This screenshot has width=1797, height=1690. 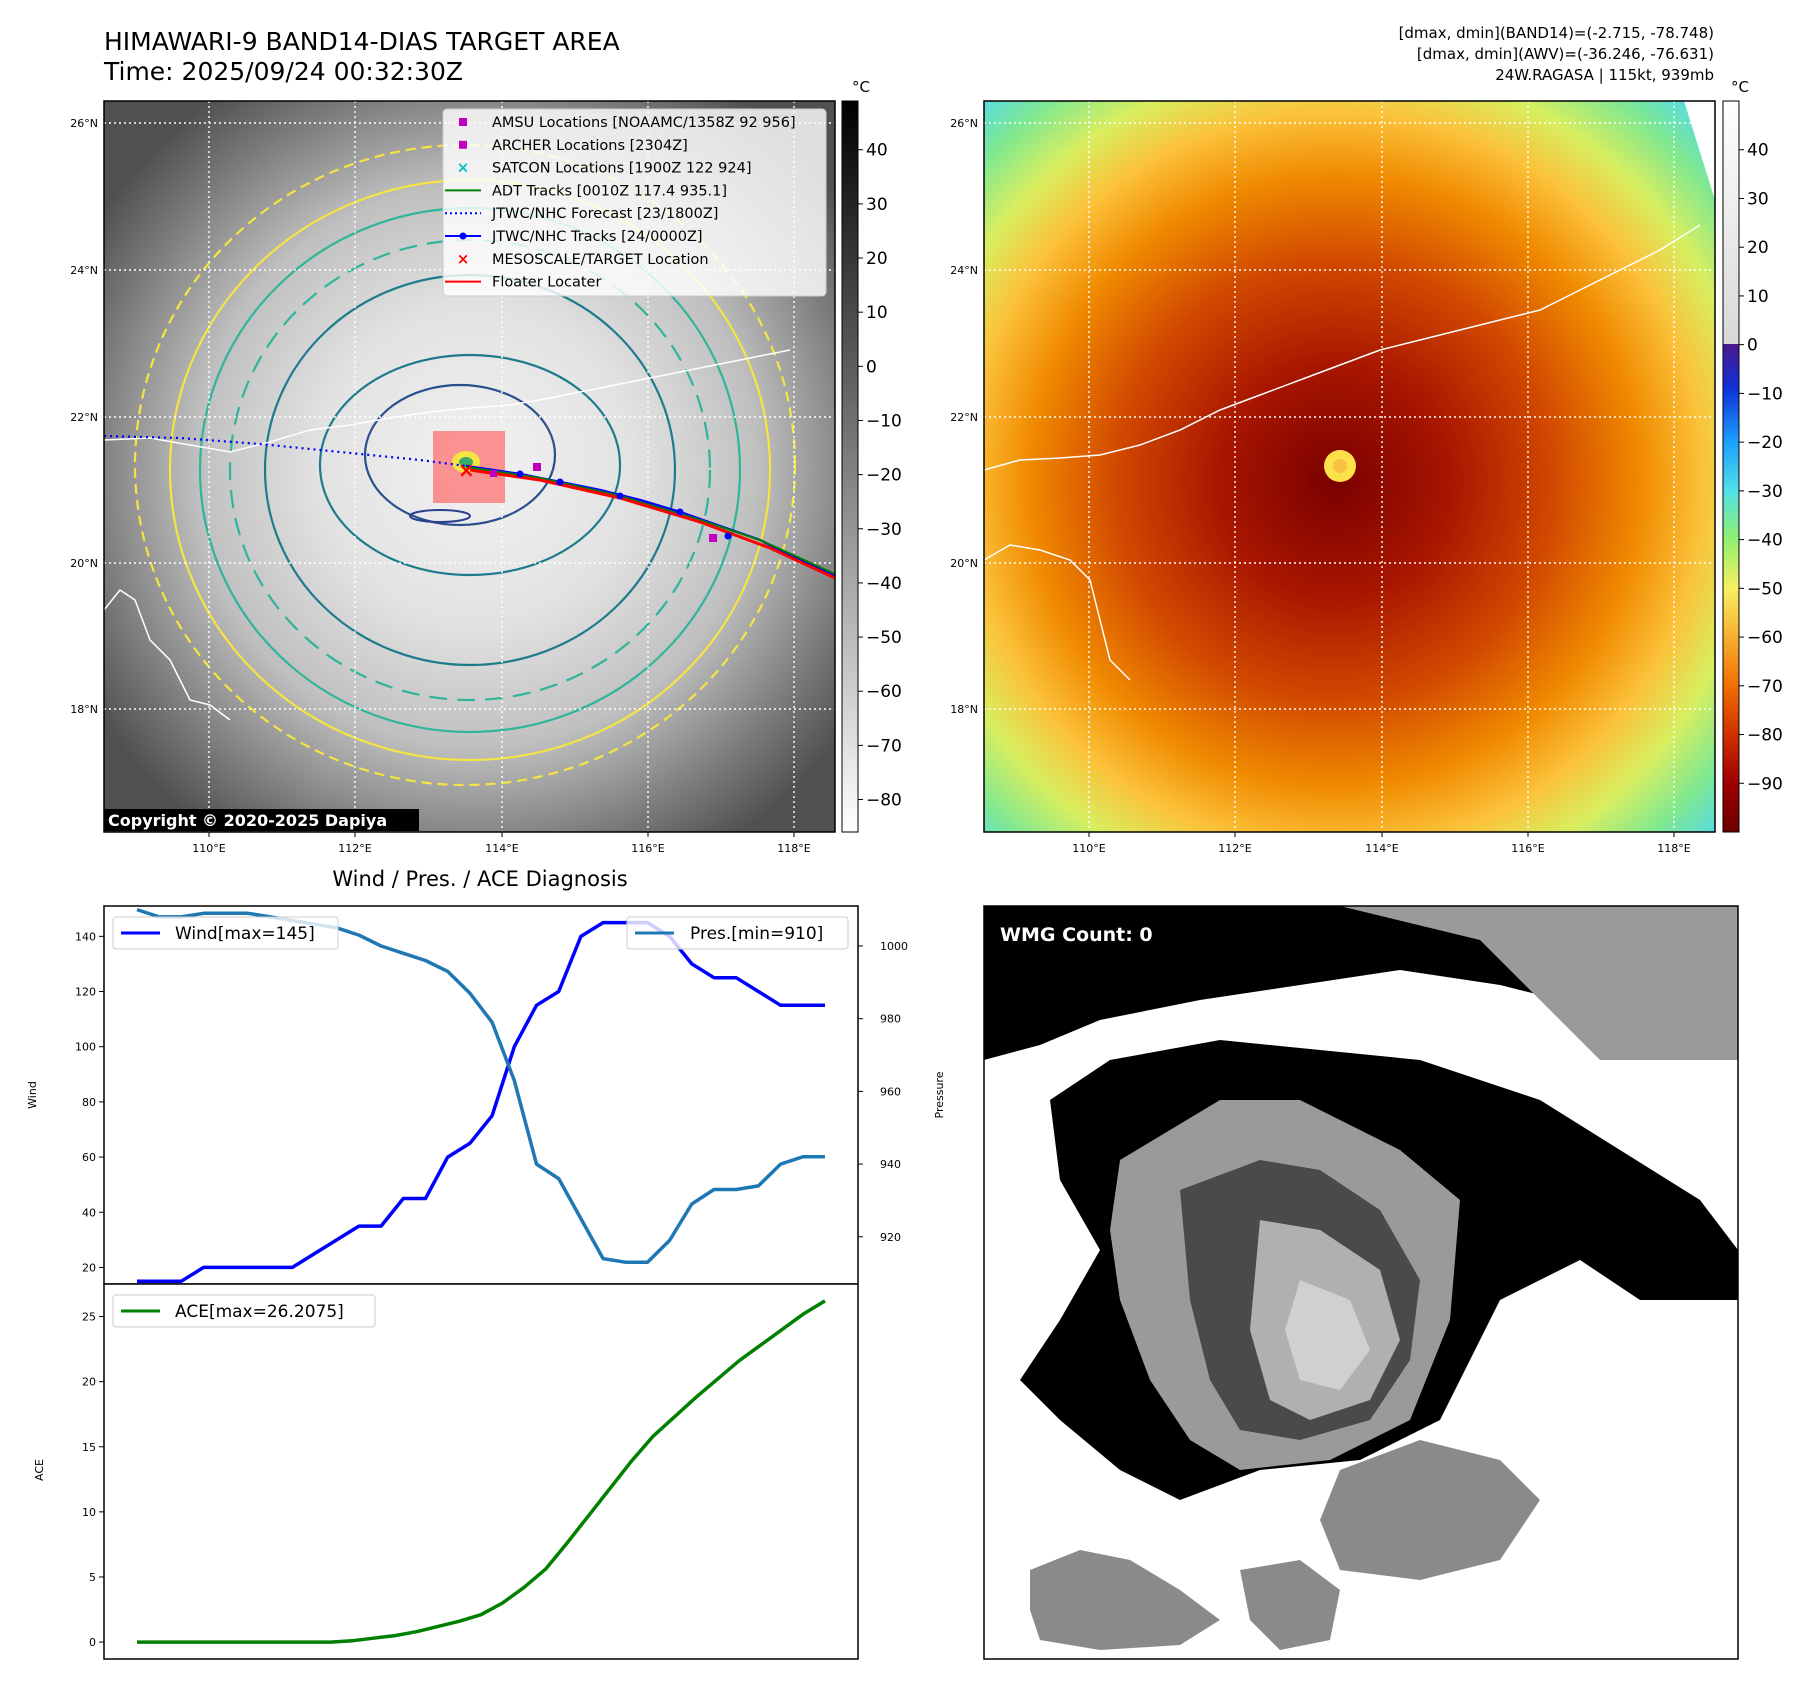 What do you see at coordinates (89, 1512) in the screenshot?
I see `ace-tick-label: 10` at bounding box center [89, 1512].